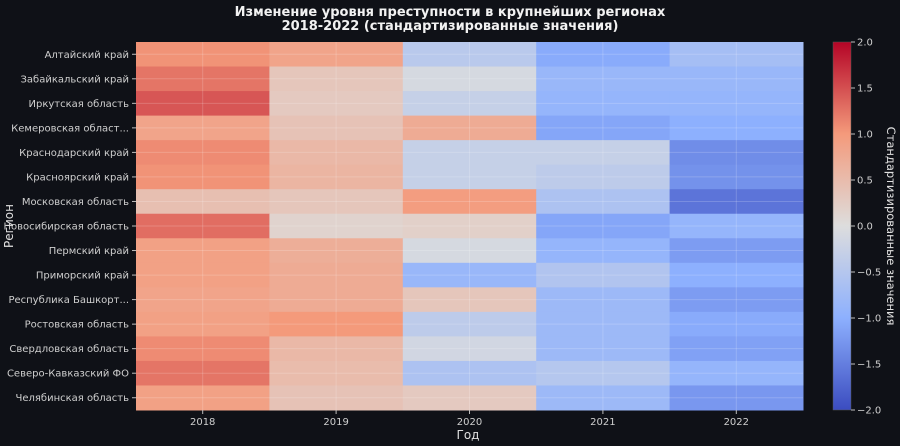 The image size is (900, 446). What do you see at coordinates (869, 365) in the screenshot?
I see `colorbar-tick-label: −1.5` at bounding box center [869, 365].